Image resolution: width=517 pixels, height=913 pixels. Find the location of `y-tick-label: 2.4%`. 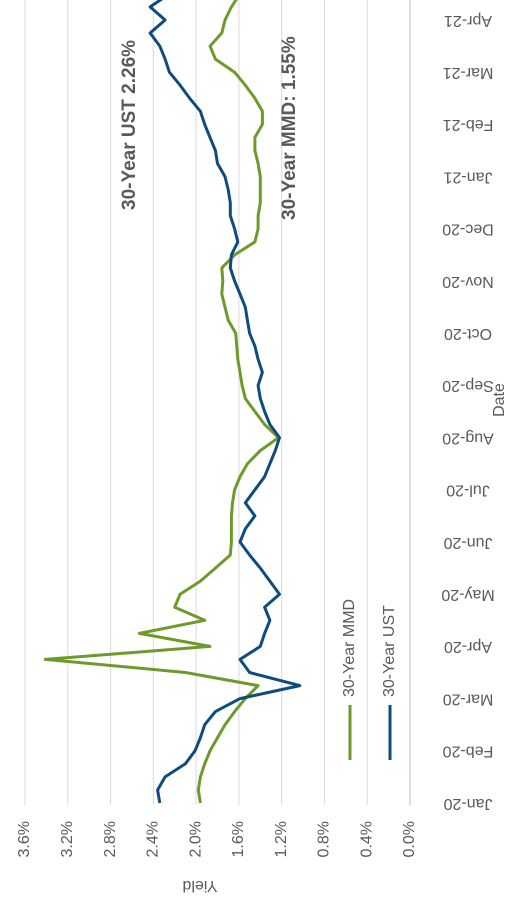

y-tick-label: 2.4% is located at coordinates (153, 839).